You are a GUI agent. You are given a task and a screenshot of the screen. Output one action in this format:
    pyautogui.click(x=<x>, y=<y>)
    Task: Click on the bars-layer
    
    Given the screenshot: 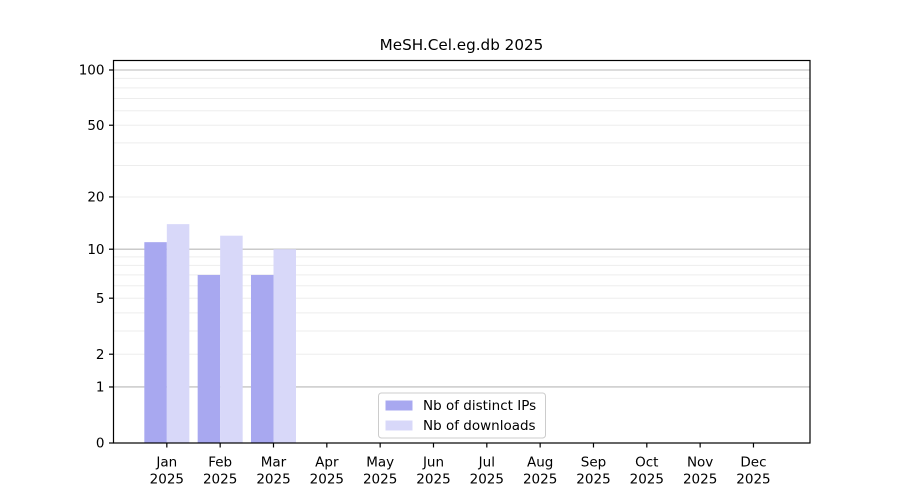 What is the action you would take?
    pyautogui.click(x=220, y=333)
    